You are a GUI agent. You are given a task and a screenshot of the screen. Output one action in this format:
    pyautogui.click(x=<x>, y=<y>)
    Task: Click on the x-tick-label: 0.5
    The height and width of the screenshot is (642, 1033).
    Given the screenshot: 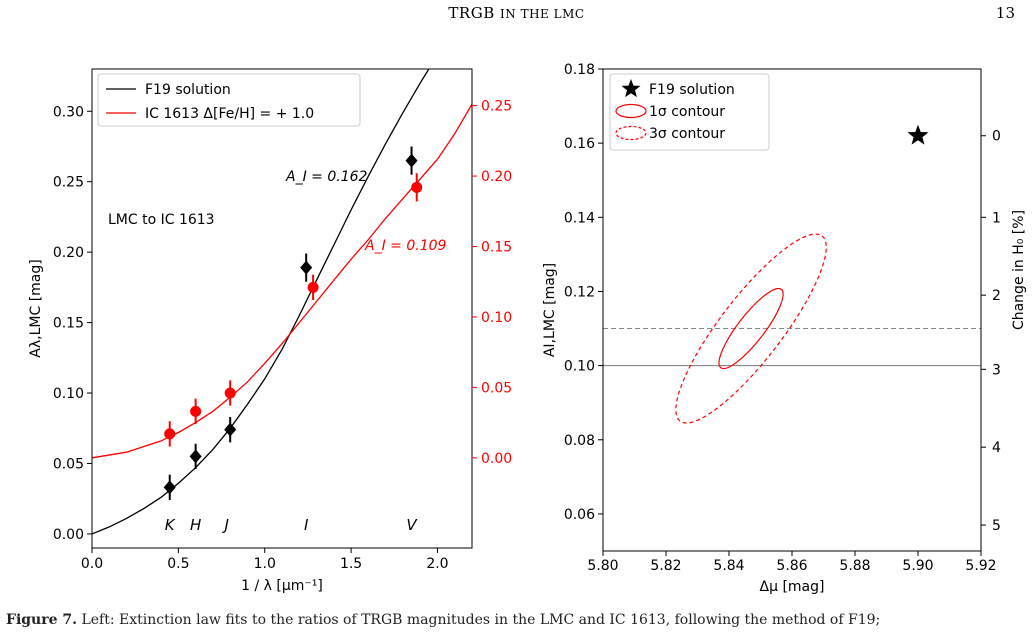 What is the action you would take?
    pyautogui.click(x=178, y=564)
    